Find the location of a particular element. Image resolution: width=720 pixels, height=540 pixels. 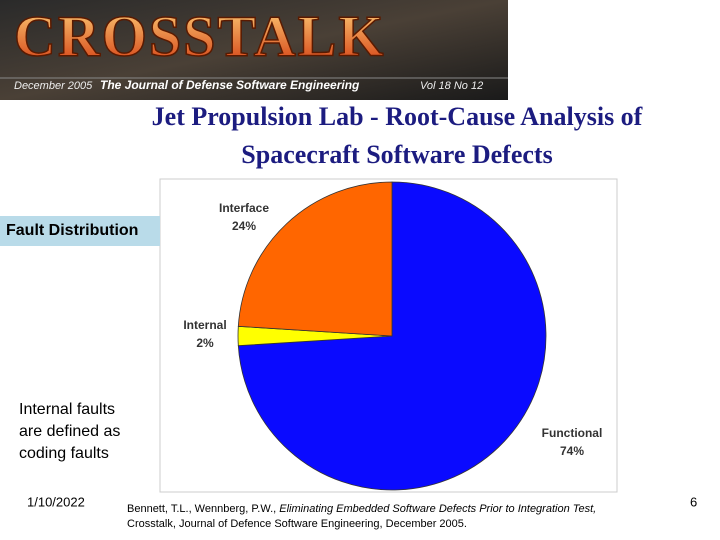

section-box is located at coordinates (80, 231).